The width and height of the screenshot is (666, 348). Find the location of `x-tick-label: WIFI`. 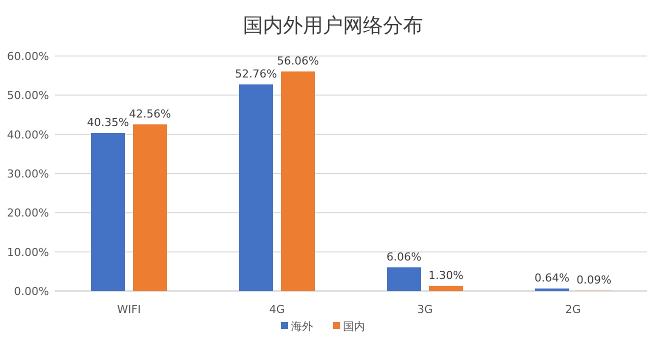

x-tick-label: WIFI is located at coordinates (129, 309).